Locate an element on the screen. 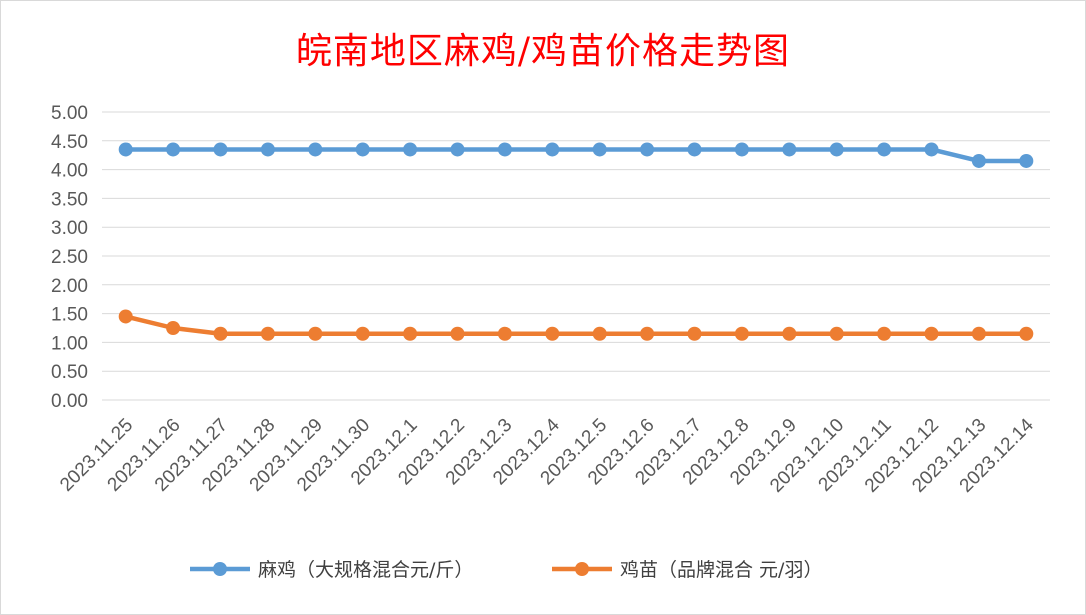 Image resolution: width=1086 pixels, height=615 pixels. y-tick-label: 5.00 is located at coordinates (69, 113).